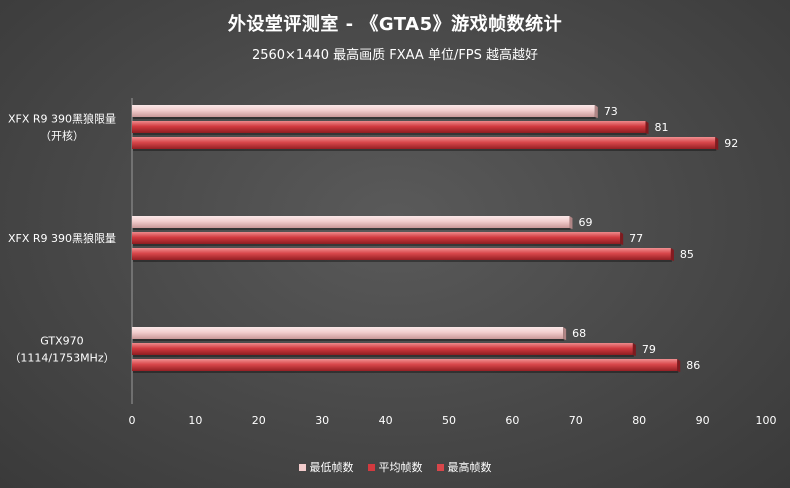  What do you see at coordinates (766, 420) in the screenshot?
I see `x-tick-label: 100` at bounding box center [766, 420].